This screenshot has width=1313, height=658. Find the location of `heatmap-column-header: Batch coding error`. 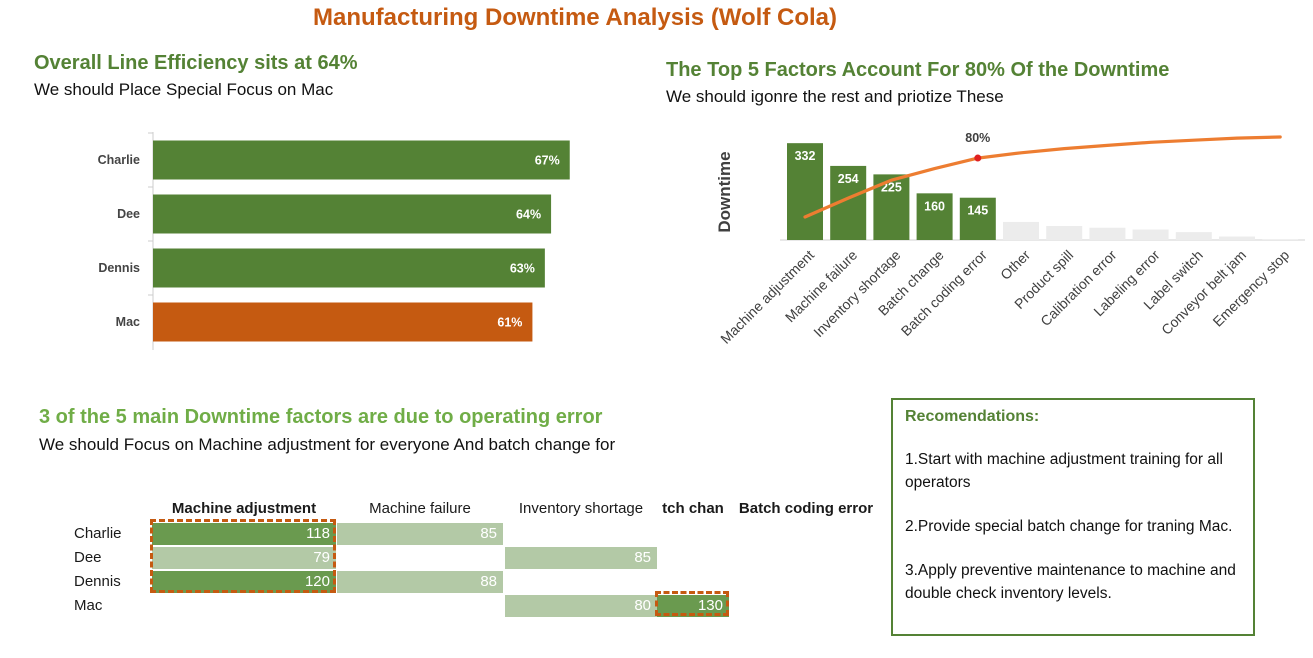

heatmap-column-header: Batch coding error is located at coordinates (806, 508).